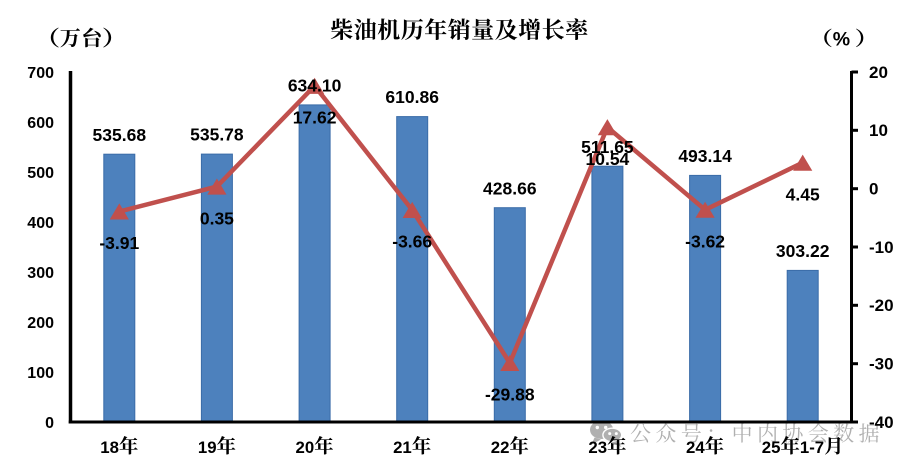 Image resolution: width=907 pixels, height=473 pixels. I want to click on svg-text: 500, so click(40, 173).